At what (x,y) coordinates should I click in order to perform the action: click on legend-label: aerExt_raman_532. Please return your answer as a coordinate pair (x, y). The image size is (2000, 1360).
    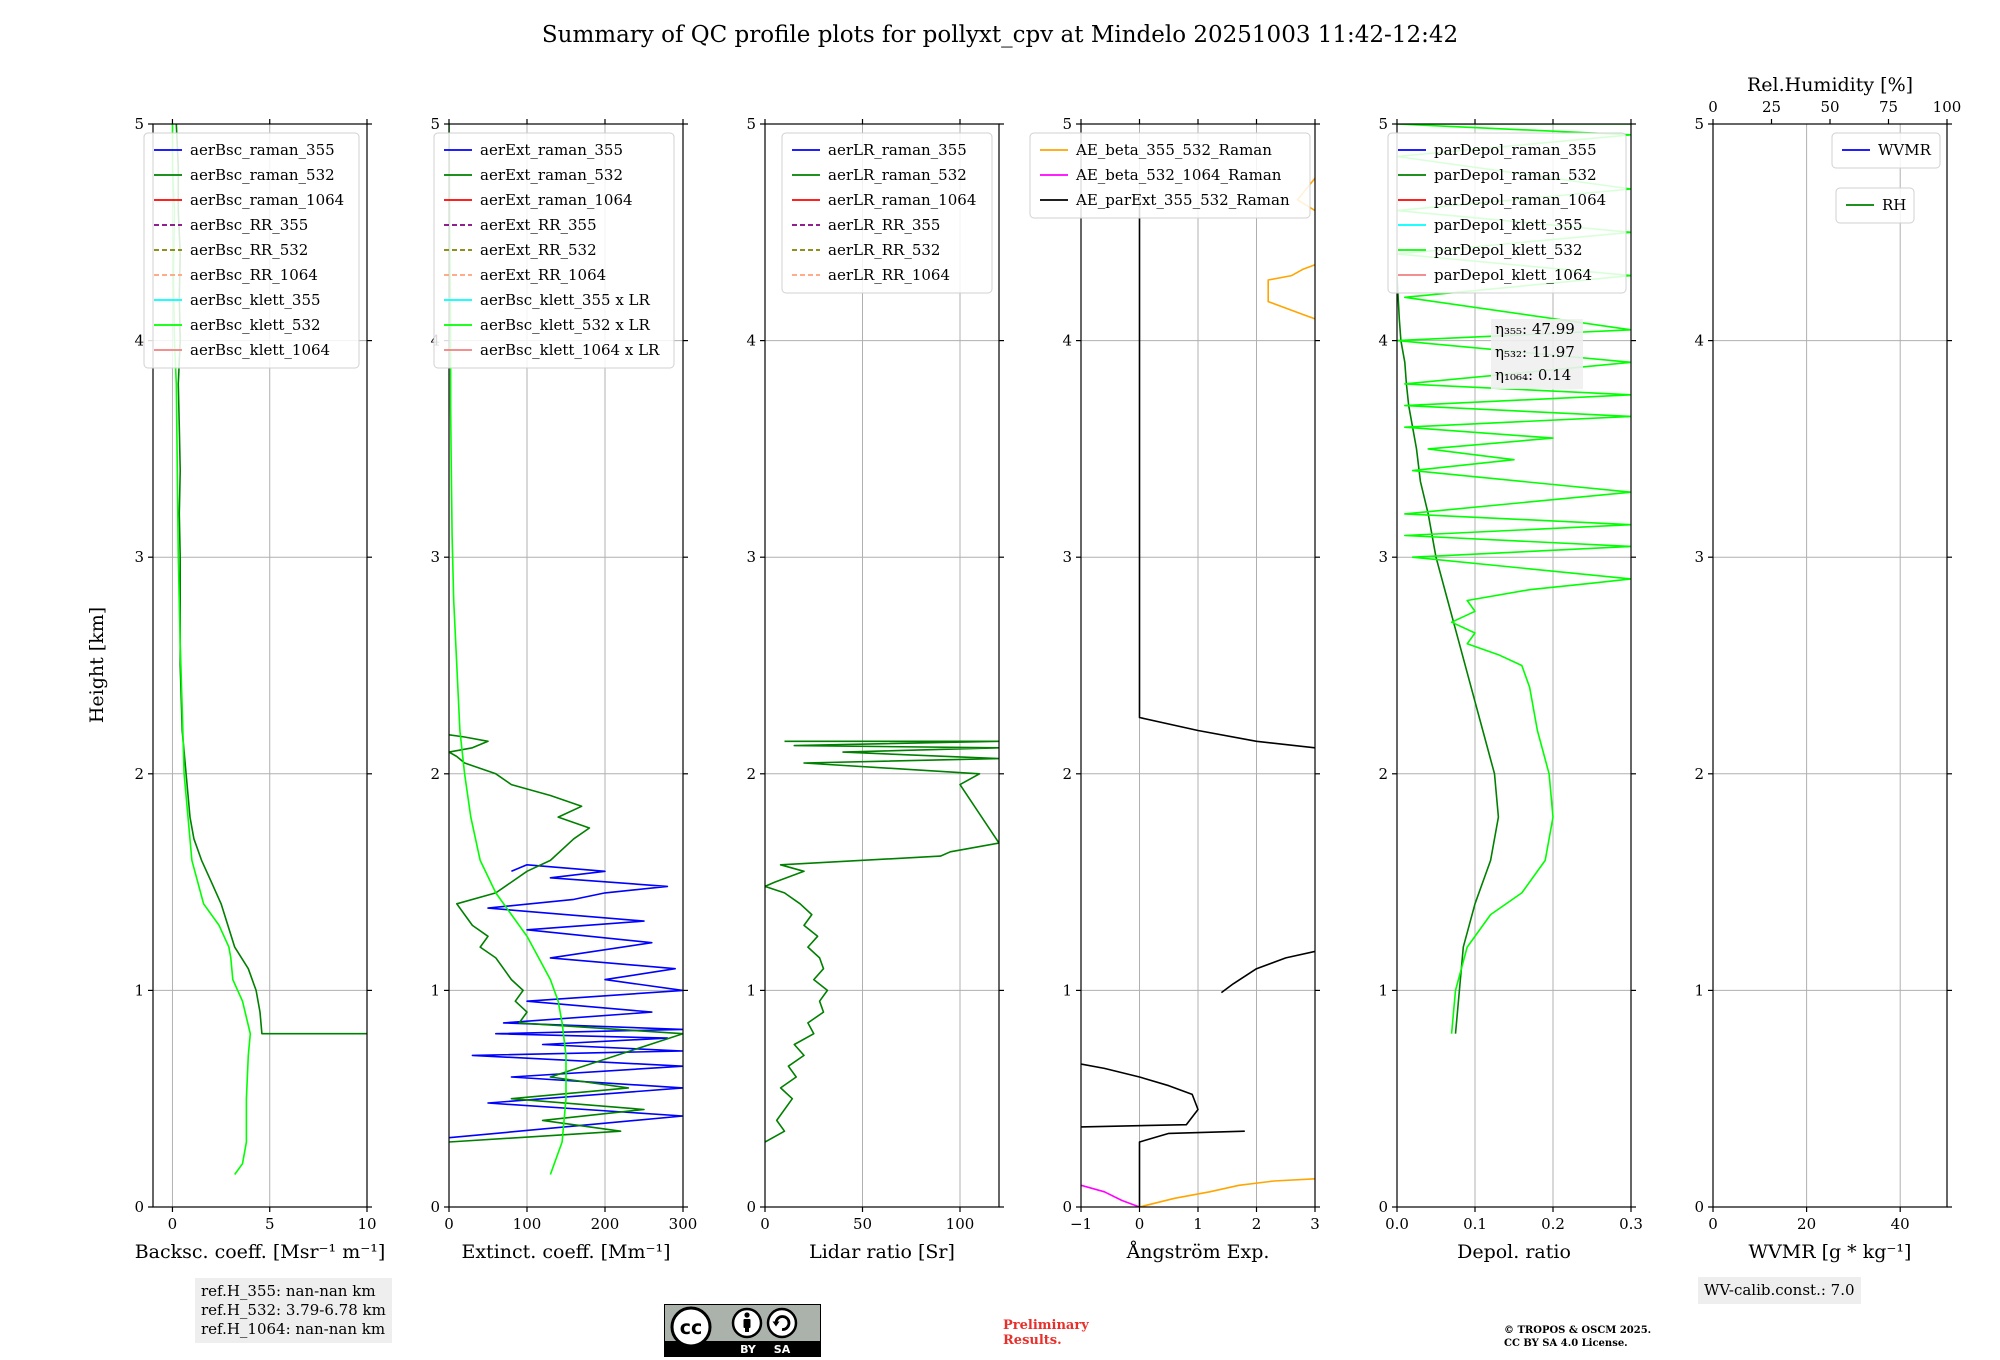
    Looking at the image, I should click on (551, 175).